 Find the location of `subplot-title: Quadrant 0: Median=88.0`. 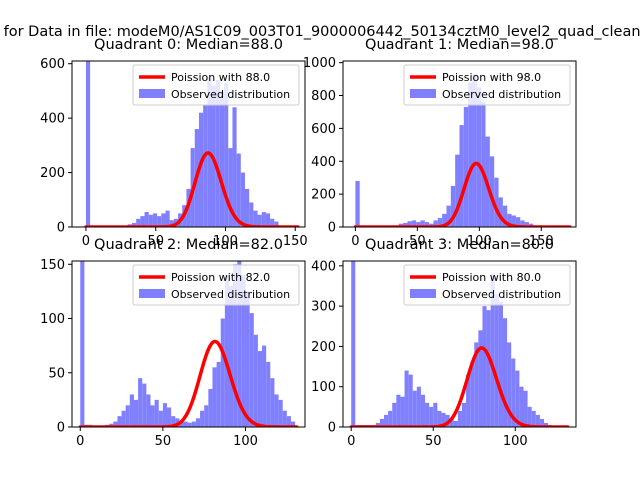

subplot-title: Quadrant 0: Median=88.0 is located at coordinates (188, 45).